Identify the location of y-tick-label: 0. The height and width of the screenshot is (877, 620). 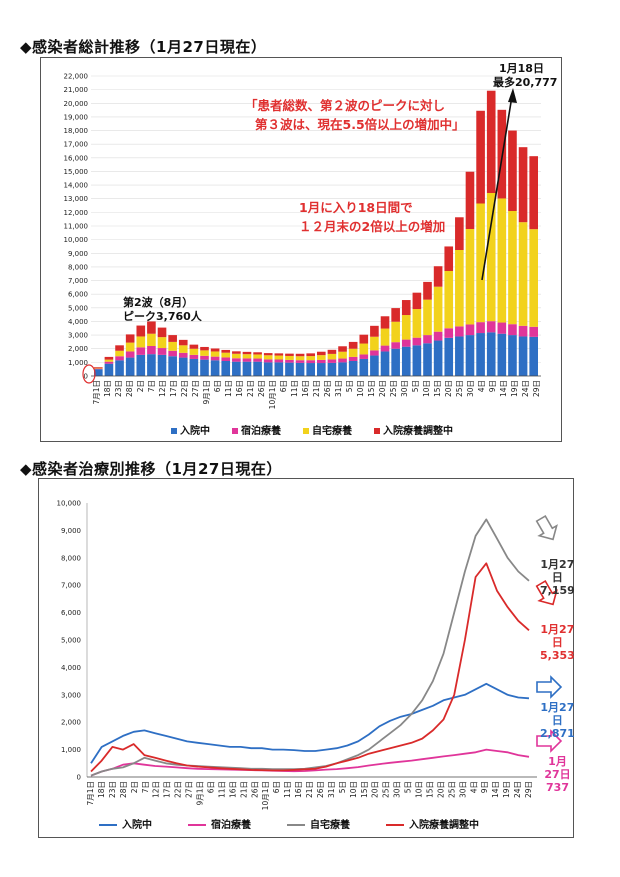
(86, 377).